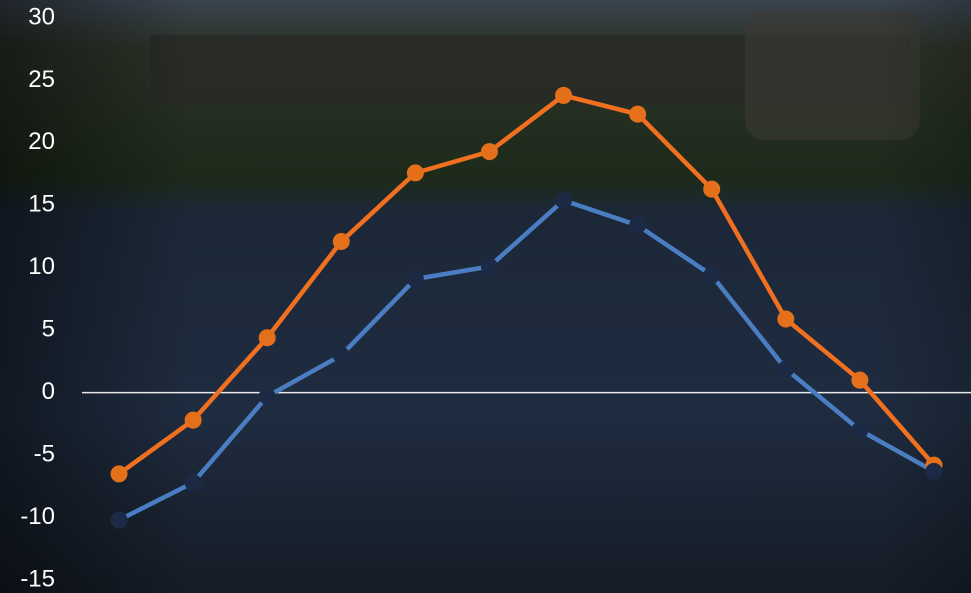 This screenshot has height=593, width=971. I want to click on y-tick-label: -10, so click(37, 516).